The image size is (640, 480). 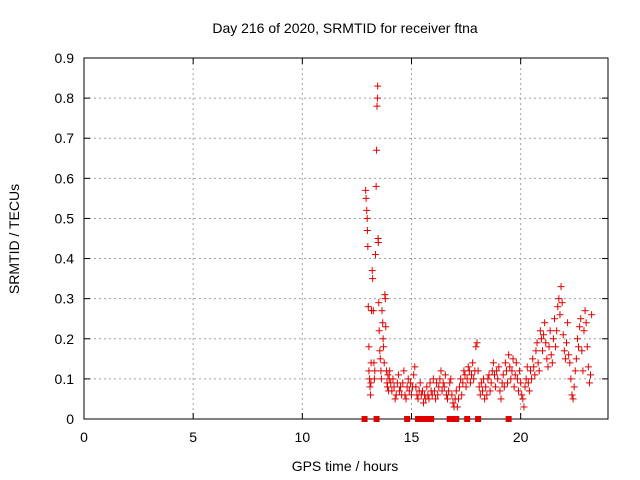 What do you see at coordinates (70, 419) in the screenshot?
I see `y-tick-label: 0` at bounding box center [70, 419].